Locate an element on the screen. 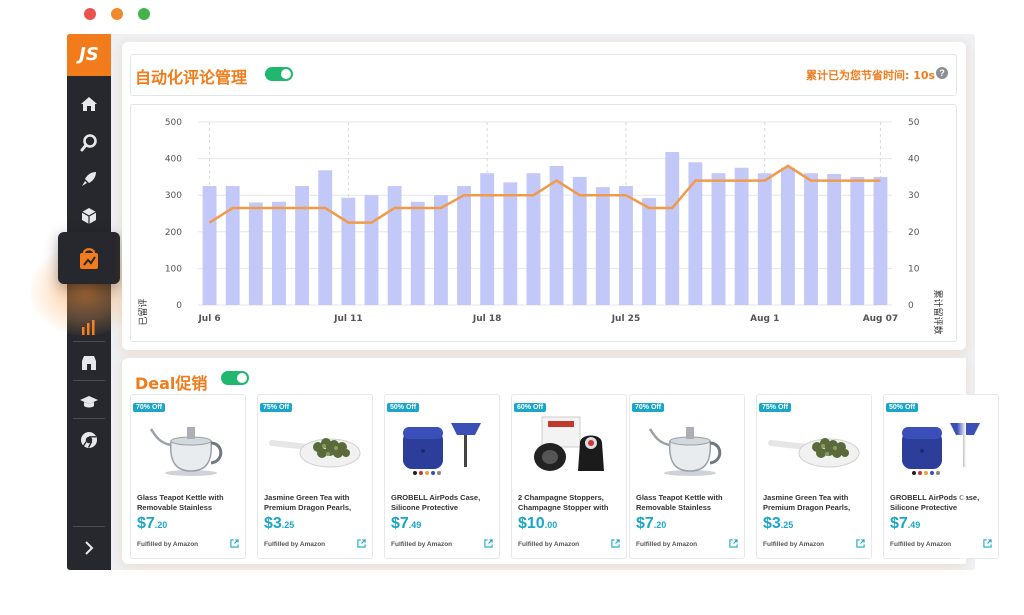  deals-fade is located at coordinates (961, 461).